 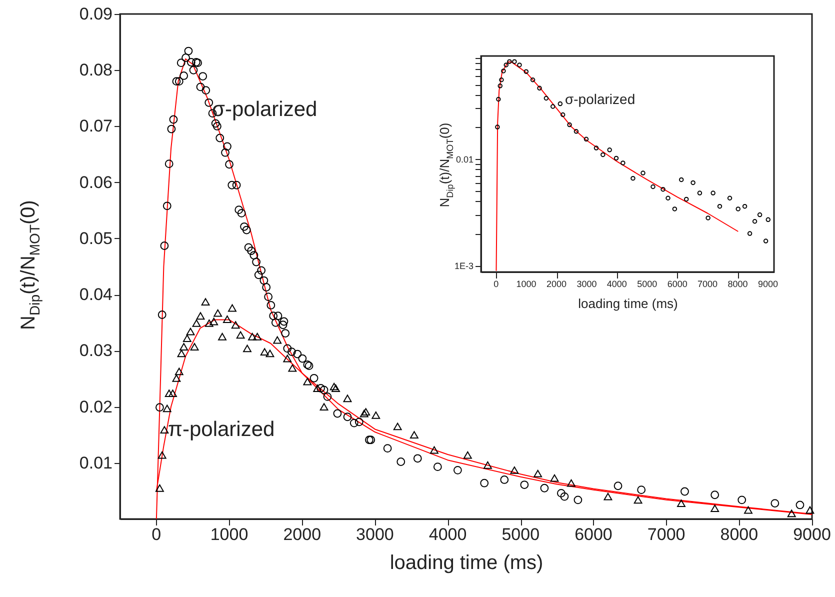 I want to click on y-tick-label: 1E-3, so click(x=464, y=266).